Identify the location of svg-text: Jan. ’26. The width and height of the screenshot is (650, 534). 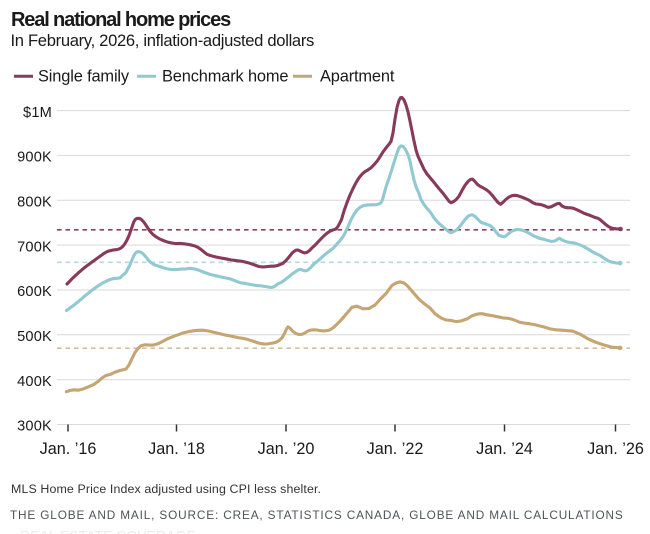
(615, 449).